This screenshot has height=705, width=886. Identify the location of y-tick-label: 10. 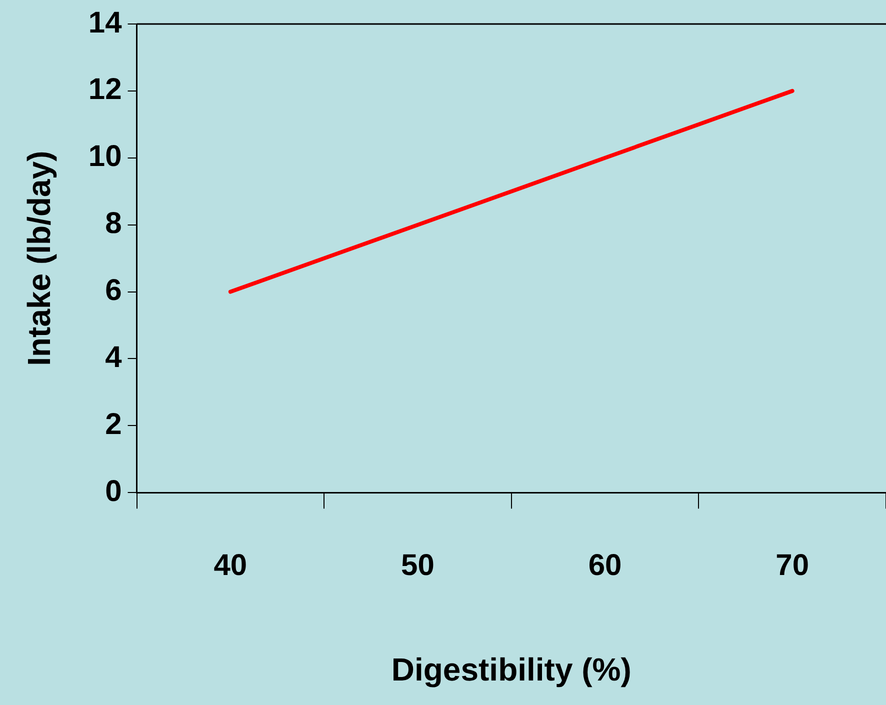
(105, 157).